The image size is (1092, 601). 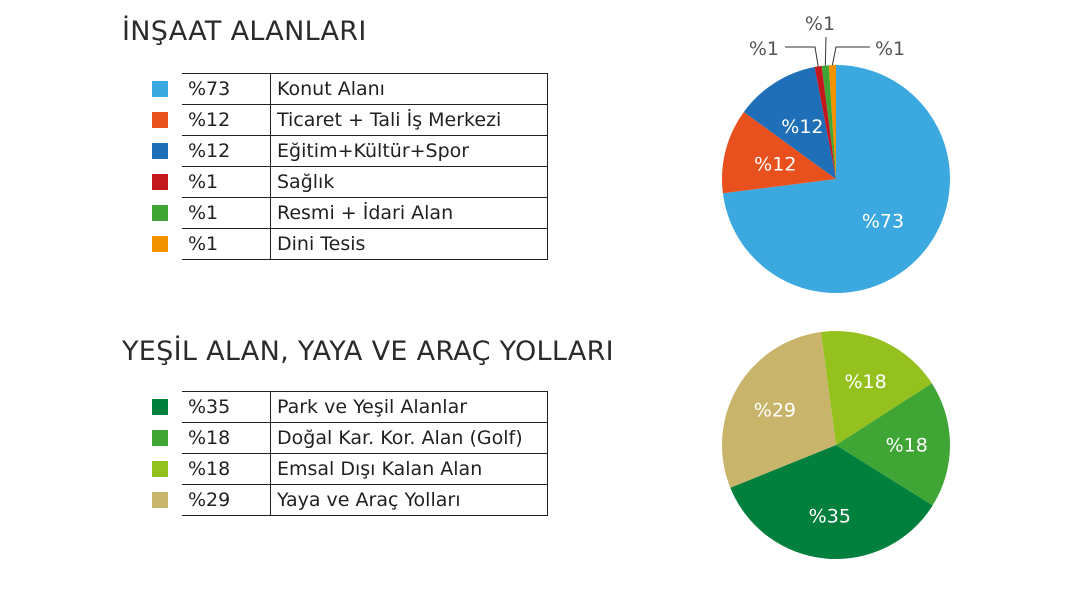 I want to click on construction-legend-row: %1 Sağlık, so click(x=350, y=182).